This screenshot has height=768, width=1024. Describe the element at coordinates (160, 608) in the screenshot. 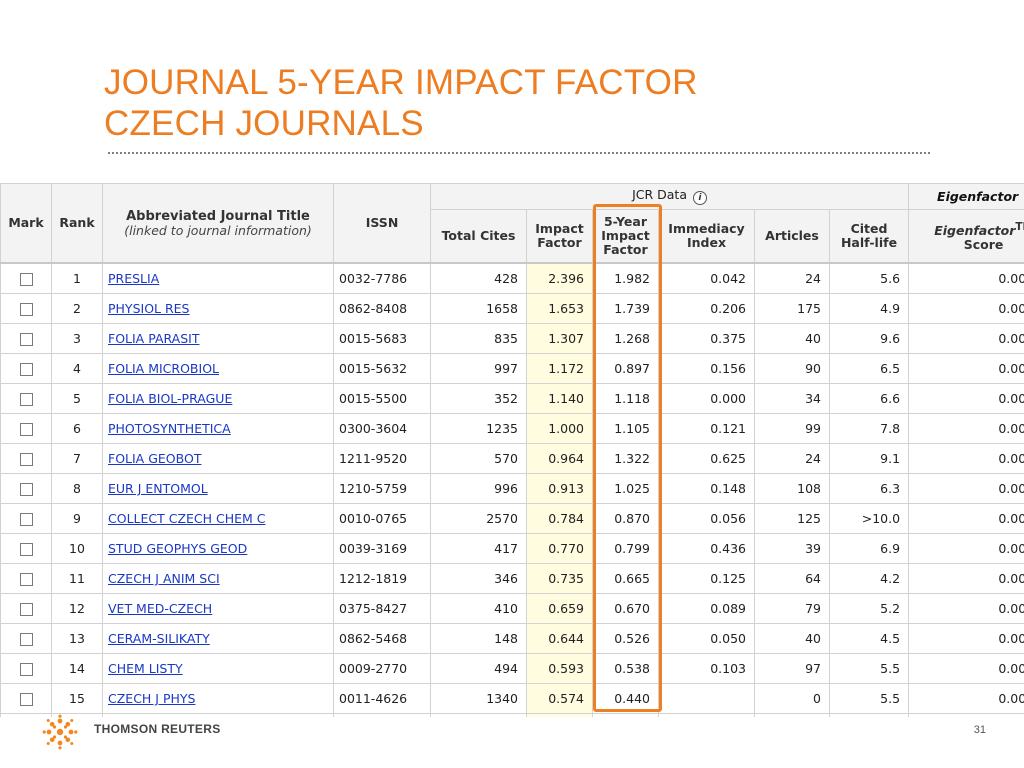

I see `journal-link: VET MED-CZECH` at that location.